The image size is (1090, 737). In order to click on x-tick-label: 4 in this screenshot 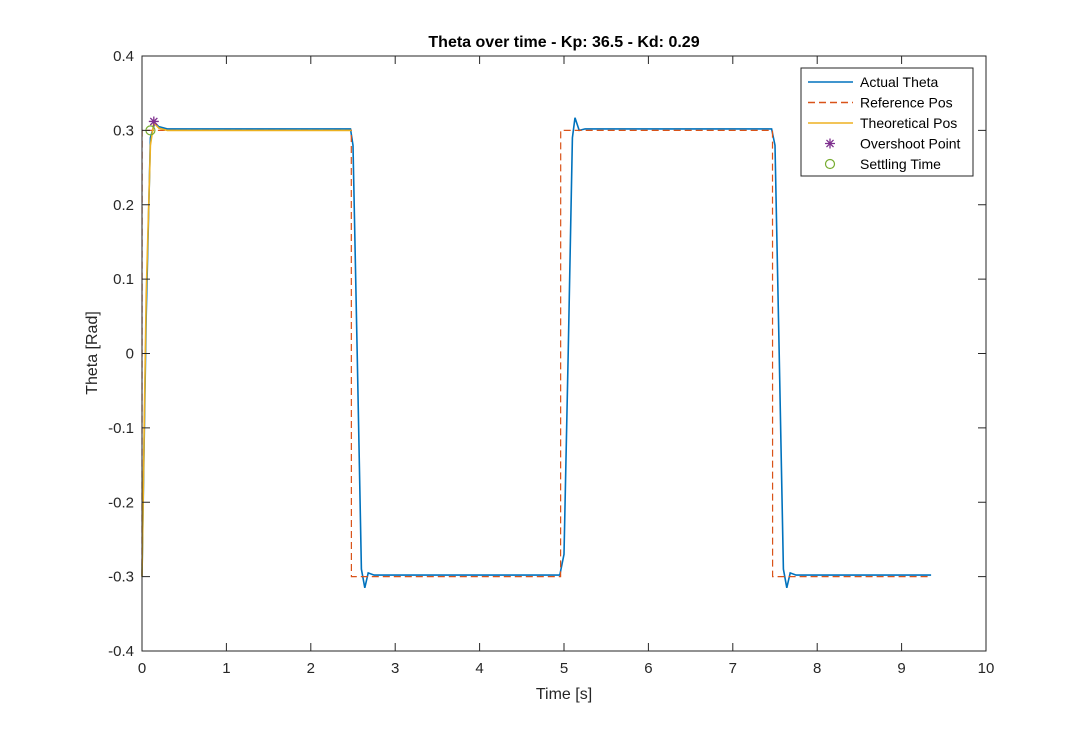, I will do `click(479, 668)`.